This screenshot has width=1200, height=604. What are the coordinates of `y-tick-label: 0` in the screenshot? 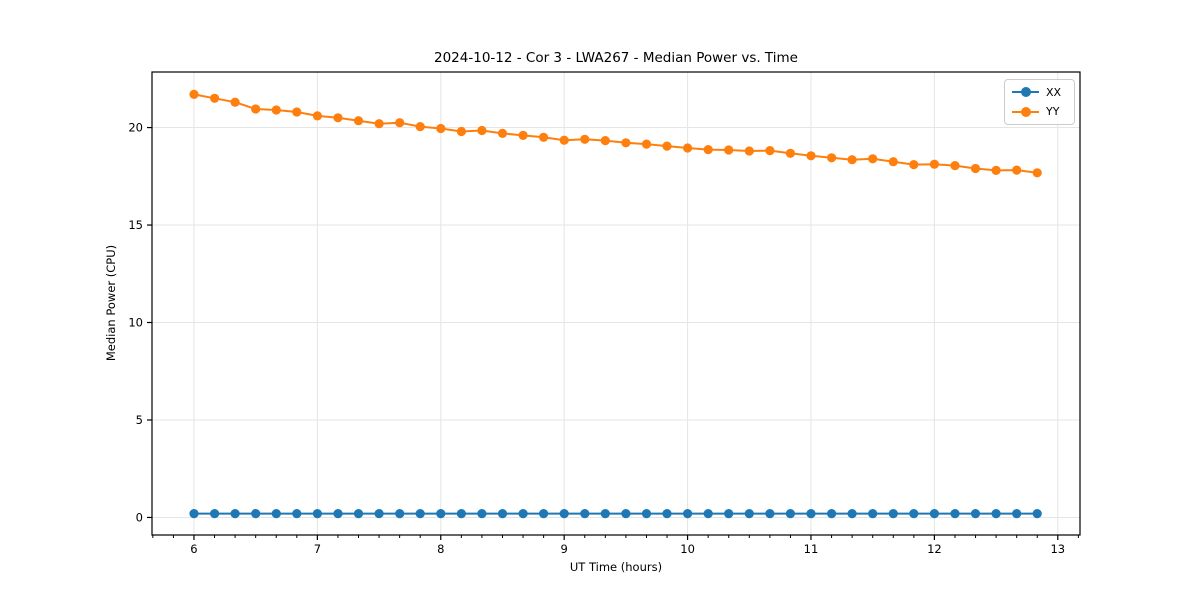 It's located at (139, 517).